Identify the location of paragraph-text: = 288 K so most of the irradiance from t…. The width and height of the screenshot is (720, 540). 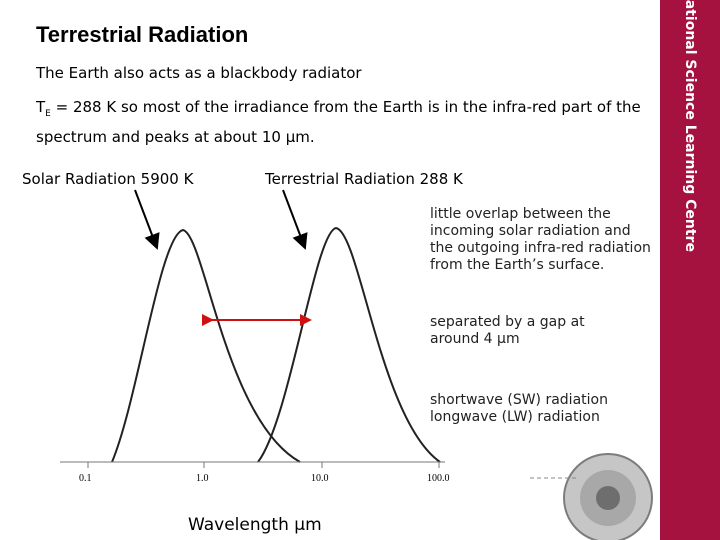
(338, 122).